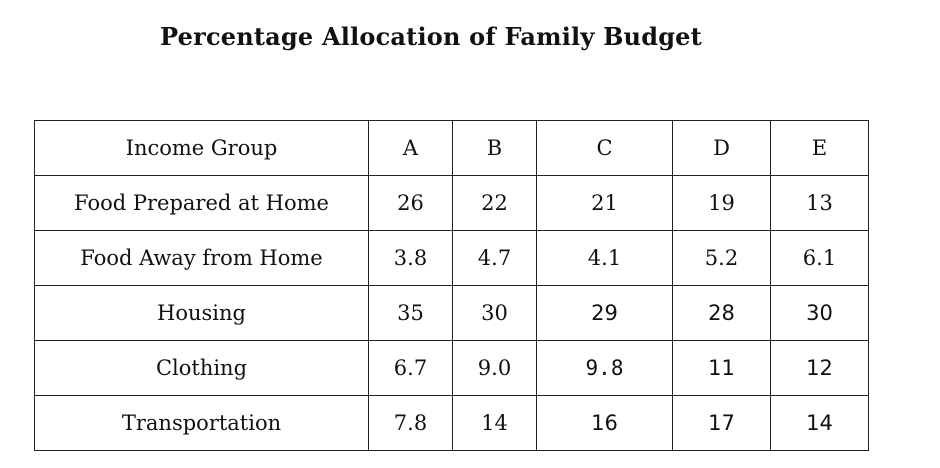 The width and height of the screenshot is (940, 468). I want to click on table-cell: 6.7, so click(410, 368).